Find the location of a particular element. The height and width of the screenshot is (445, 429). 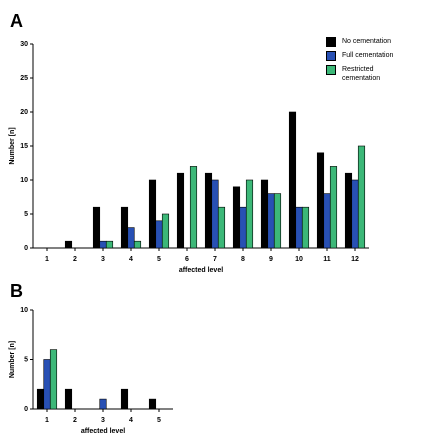

y-tick-label: 20 is located at coordinates (24, 112).